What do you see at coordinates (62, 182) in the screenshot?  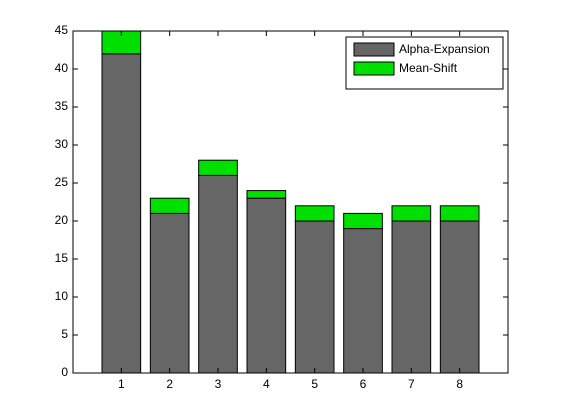 I see `y-tick-label: 25` at bounding box center [62, 182].